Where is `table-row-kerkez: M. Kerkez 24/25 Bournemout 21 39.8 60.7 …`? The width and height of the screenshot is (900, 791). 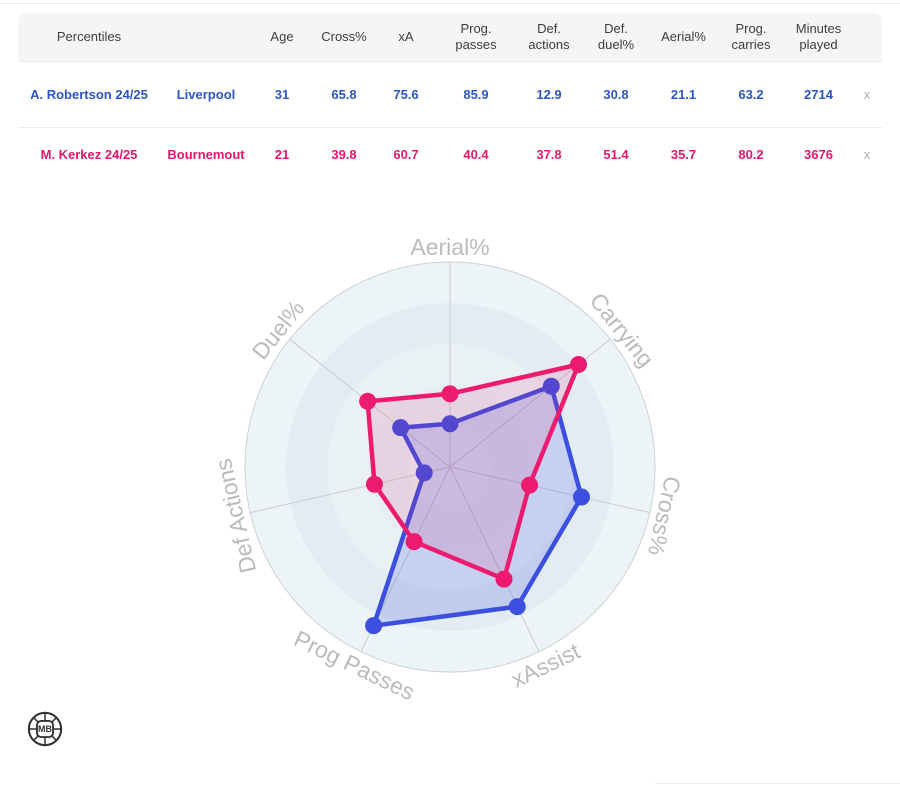 table-row-kerkez: M. Kerkez 24/25 Bournemout 21 39.8 60.7 … is located at coordinates (450, 154).